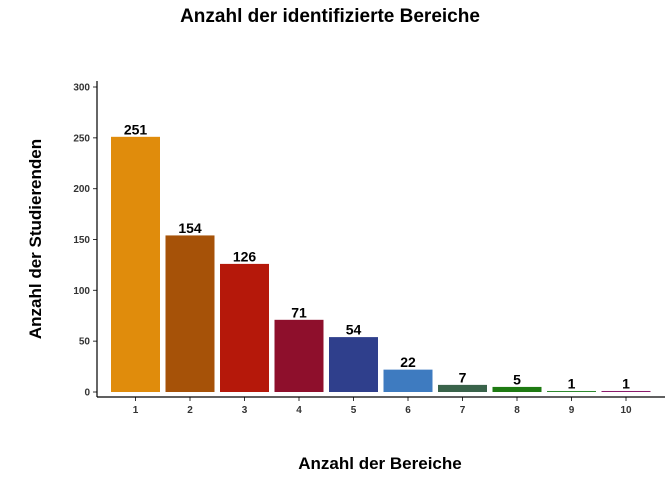  I want to click on x-tick-label: 9, so click(572, 410).